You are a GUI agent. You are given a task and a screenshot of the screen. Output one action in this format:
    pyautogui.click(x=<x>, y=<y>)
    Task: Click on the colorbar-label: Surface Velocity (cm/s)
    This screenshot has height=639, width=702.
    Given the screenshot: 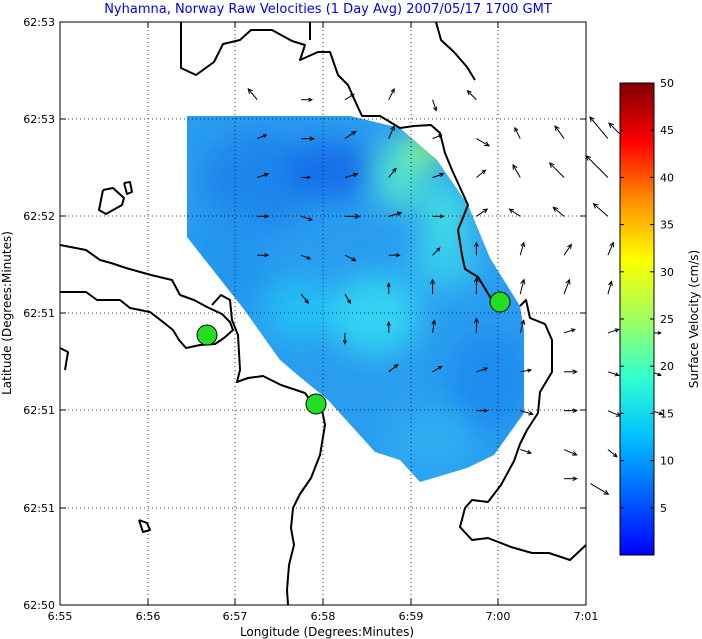 What is the action you would take?
    pyautogui.click(x=694, y=319)
    